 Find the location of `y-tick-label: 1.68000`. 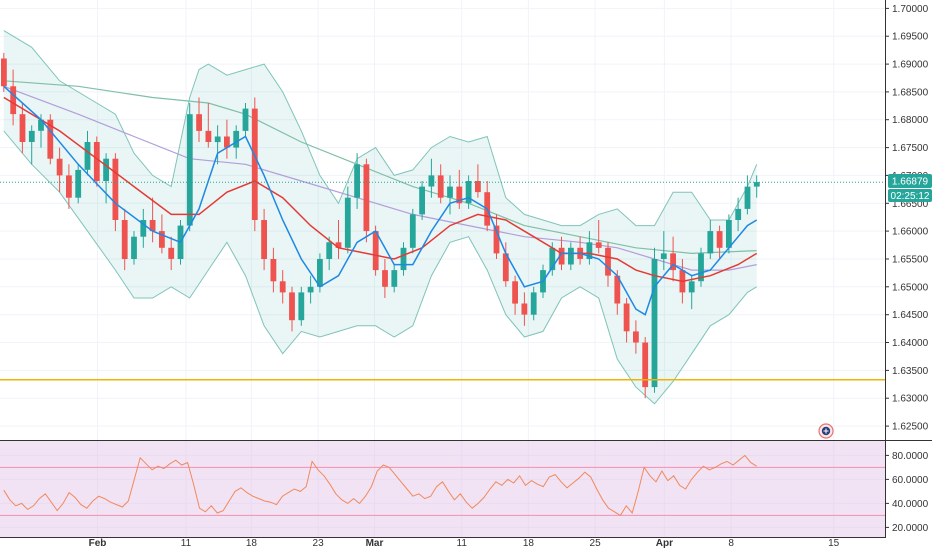

y-tick-label: 1.68000 is located at coordinates (910, 120).